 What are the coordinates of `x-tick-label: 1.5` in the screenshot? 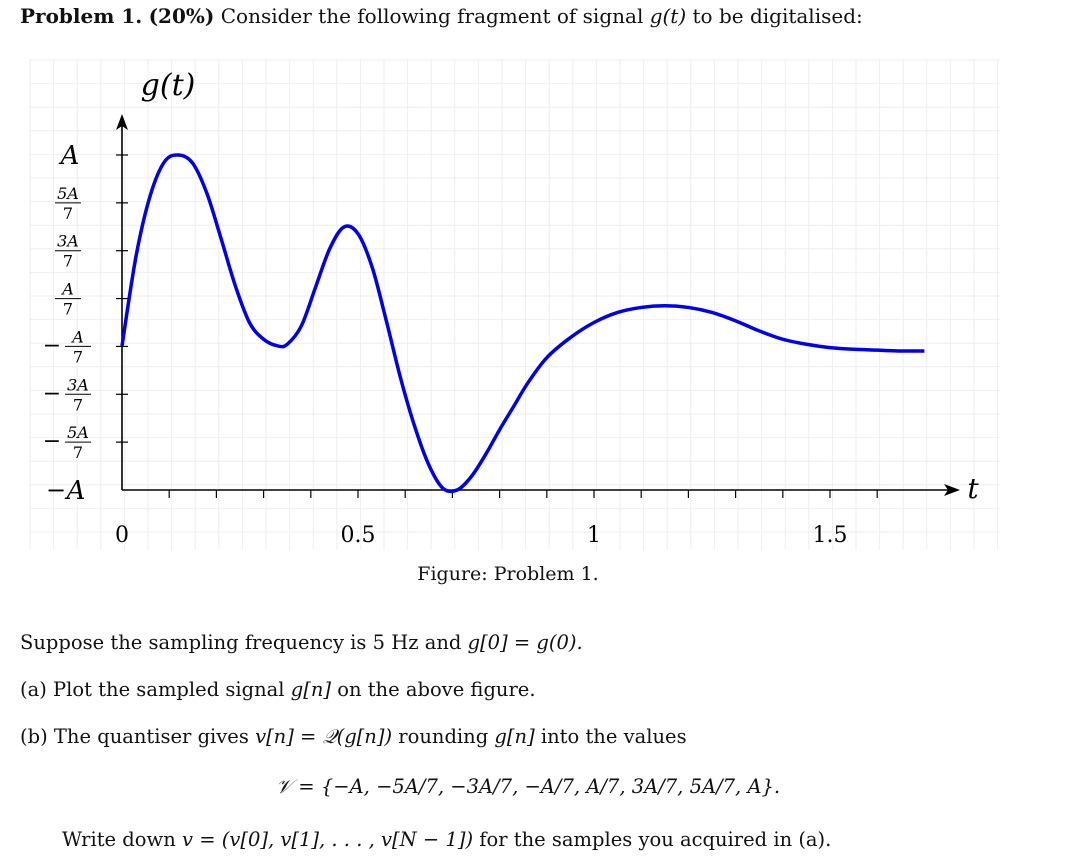 It's located at (830, 535).